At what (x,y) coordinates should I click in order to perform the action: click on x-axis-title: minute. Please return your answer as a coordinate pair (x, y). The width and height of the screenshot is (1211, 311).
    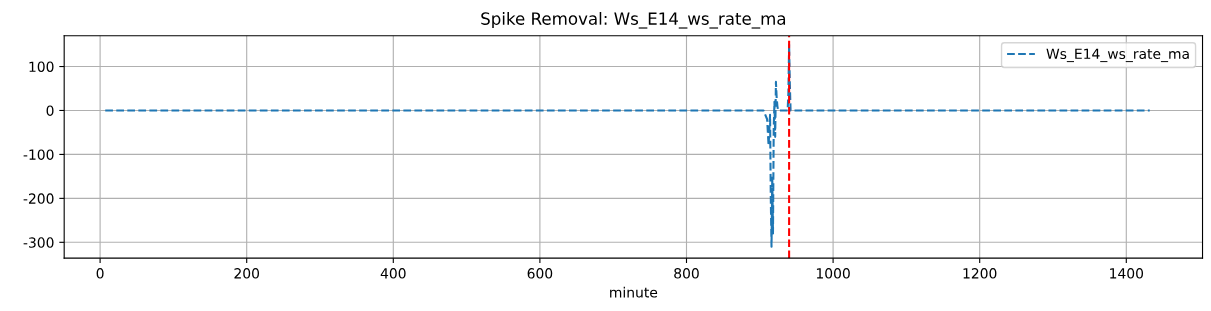
    Looking at the image, I should click on (634, 292).